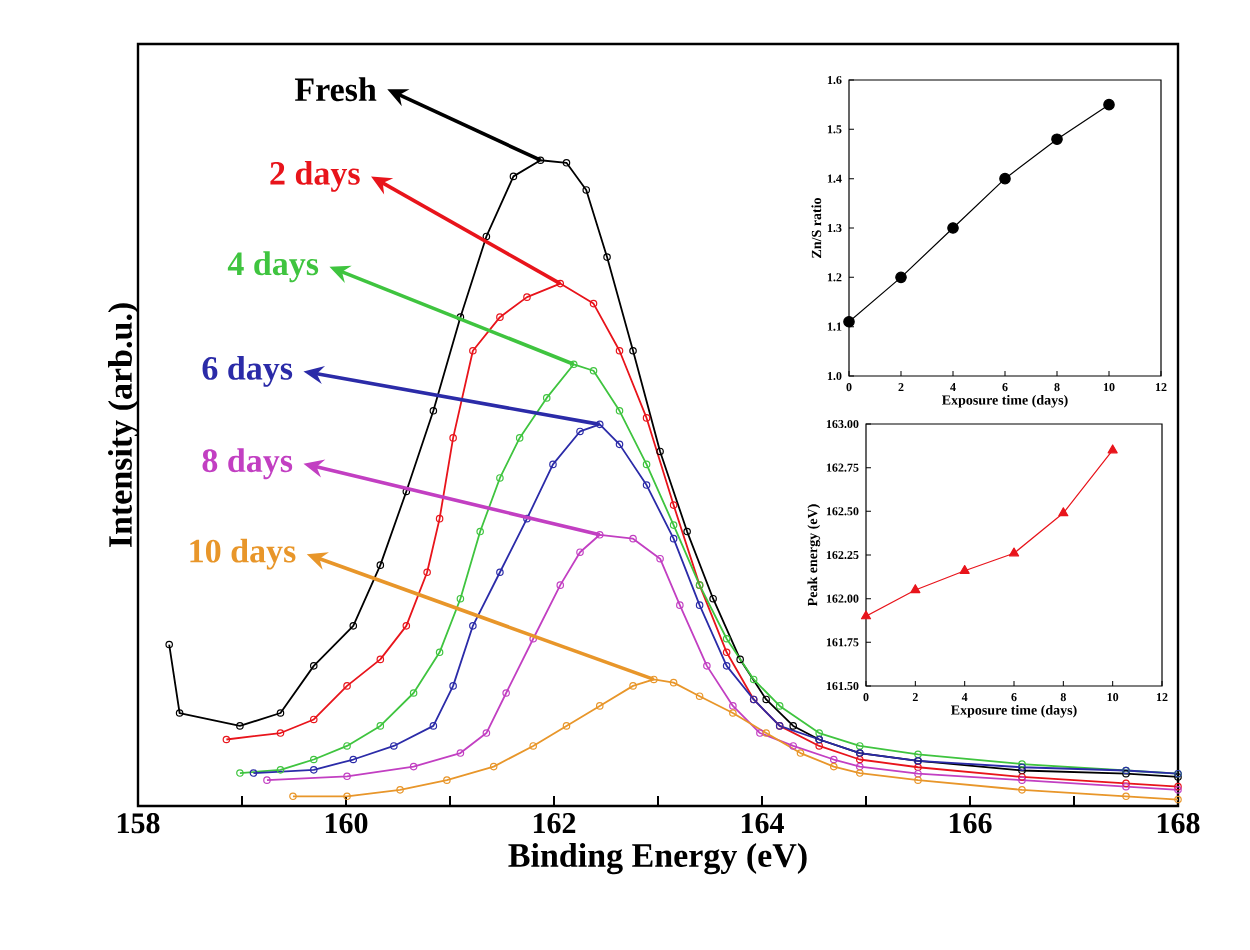 This screenshot has width=1250, height=950. I want to click on x-tick-label: 164, so click(762, 823).